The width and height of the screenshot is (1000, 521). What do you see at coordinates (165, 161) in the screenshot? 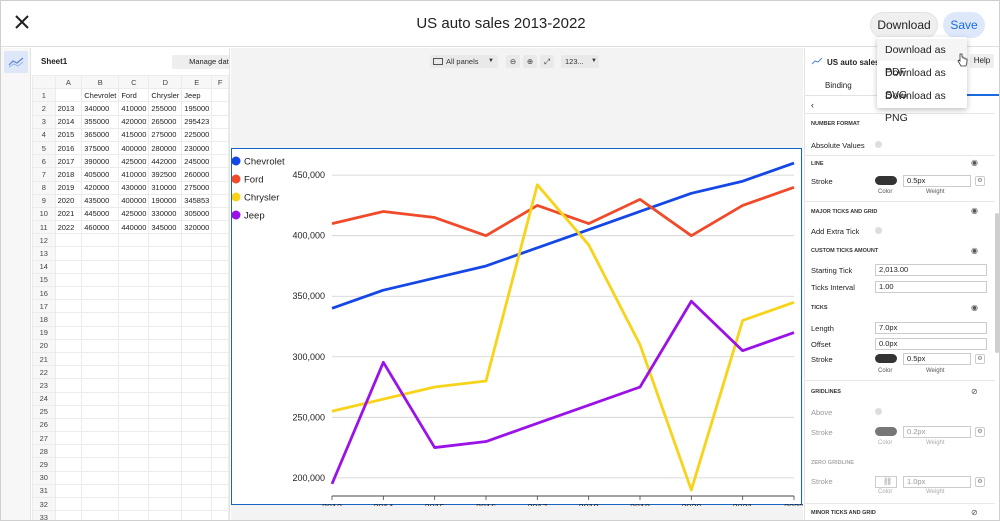
I see `table-cell: 442000` at bounding box center [165, 161].